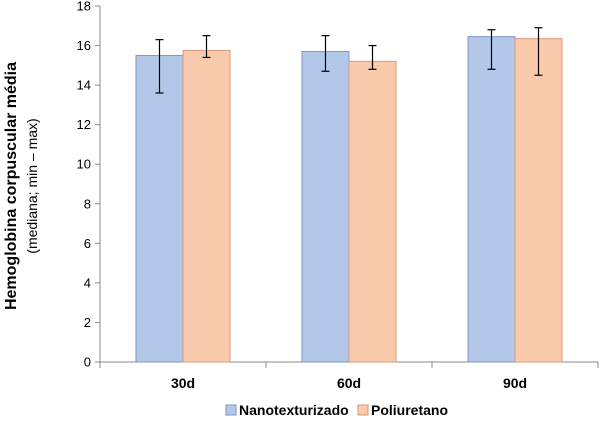  I want to click on x-tick-label: 60d, so click(349, 383).